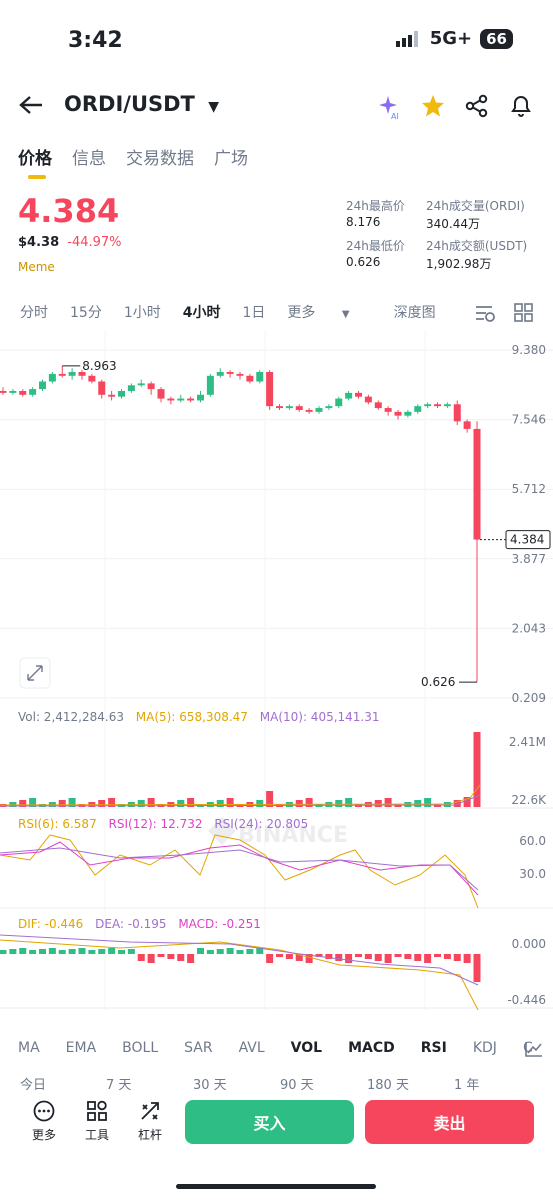 The width and height of the screenshot is (553, 1200). Describe the element at coordinates (301, 313) in the screenshot. I see `interval-more-label: 更多` at that location.